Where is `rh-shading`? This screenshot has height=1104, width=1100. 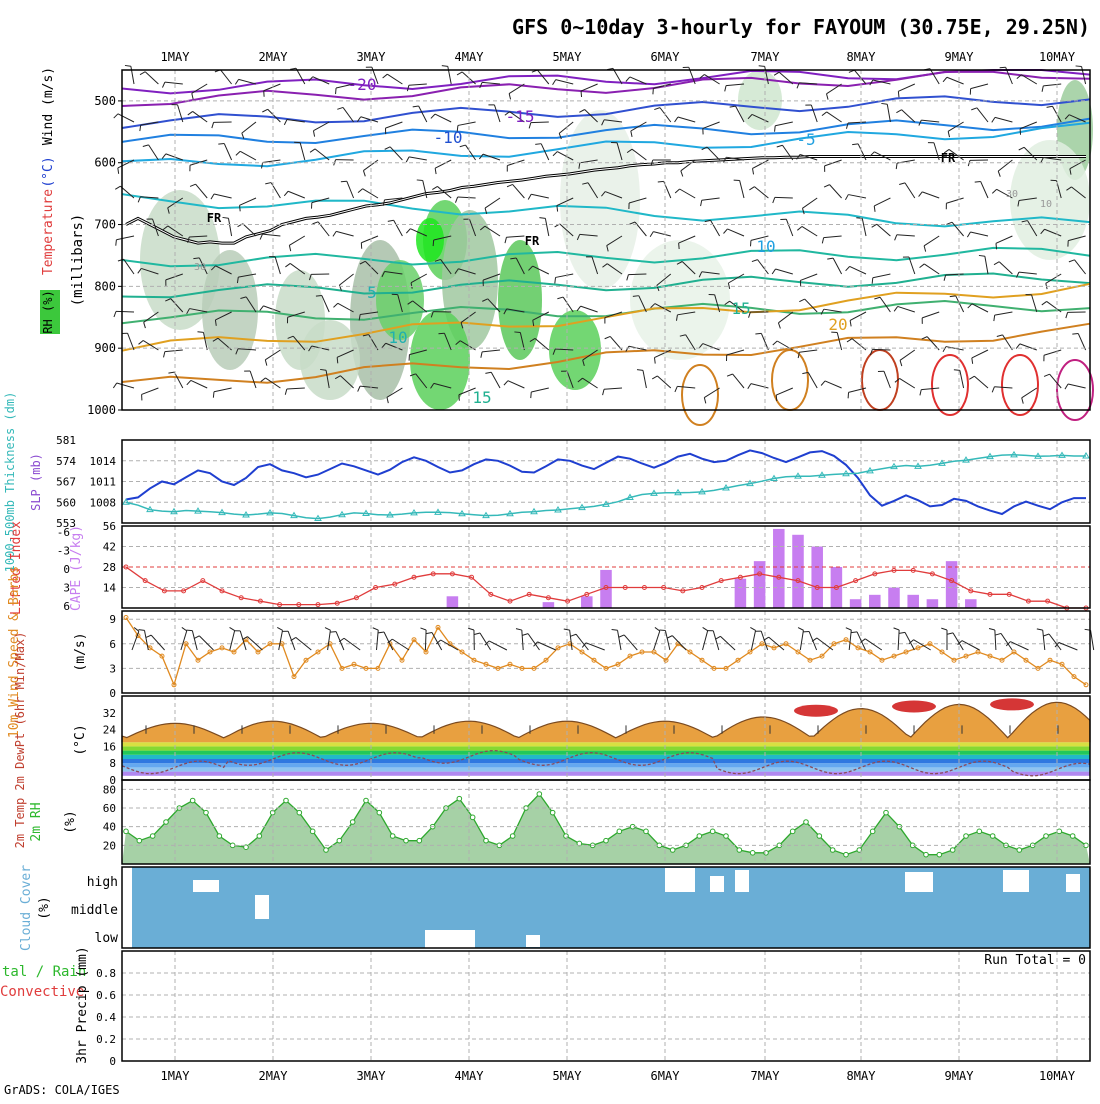 rh-shading is located at coordinates (600, 200).